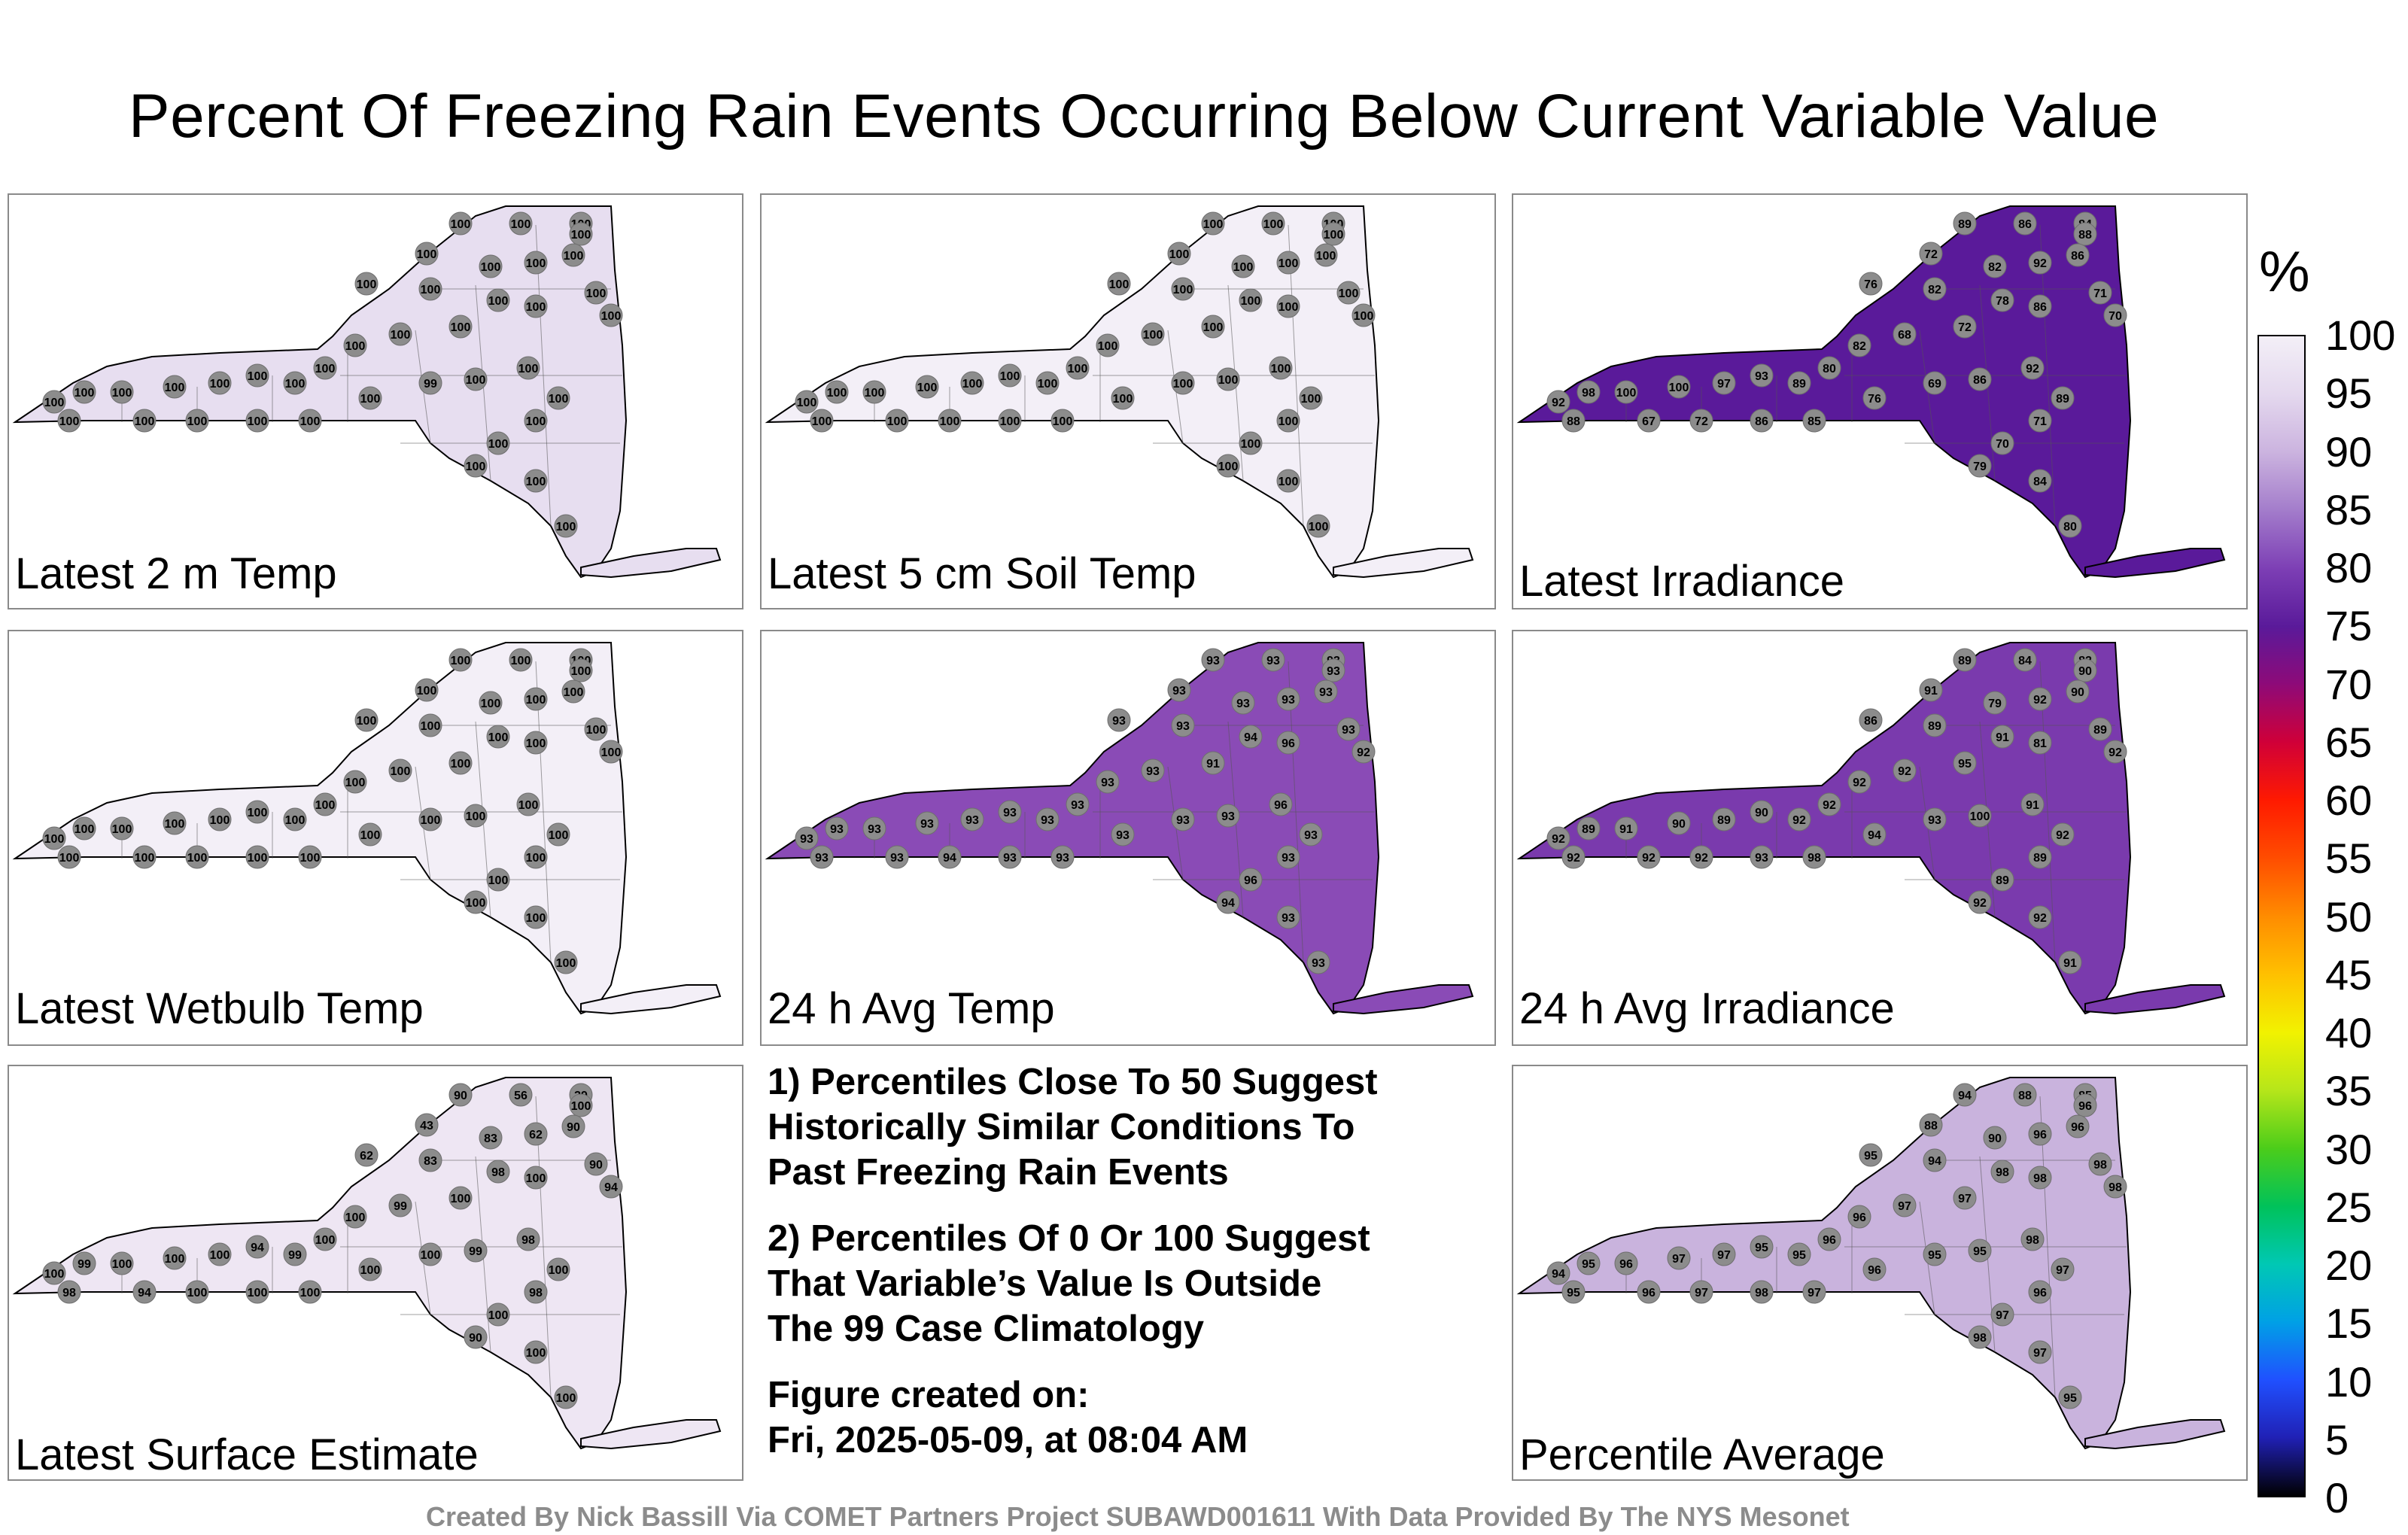  I want to click on station-value: 43, so click(426, 1126).